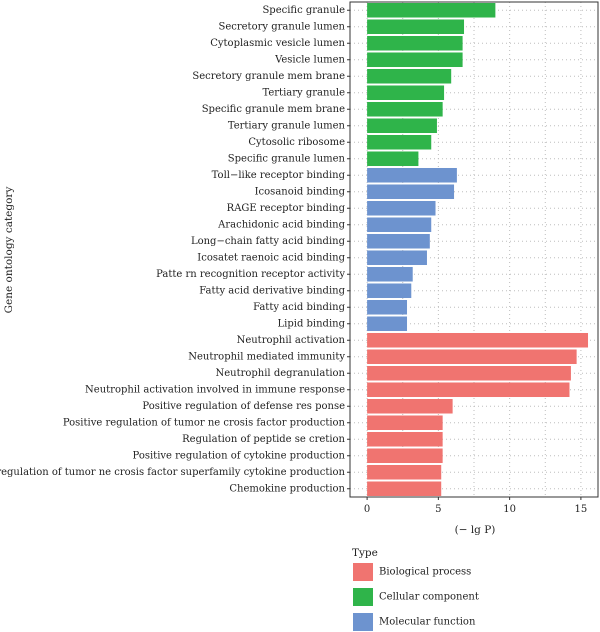  Describe the element at coordinates (277, 43) in the screenshot. I see `category-label: Cytoplasmic vesicle lumen` at that location.